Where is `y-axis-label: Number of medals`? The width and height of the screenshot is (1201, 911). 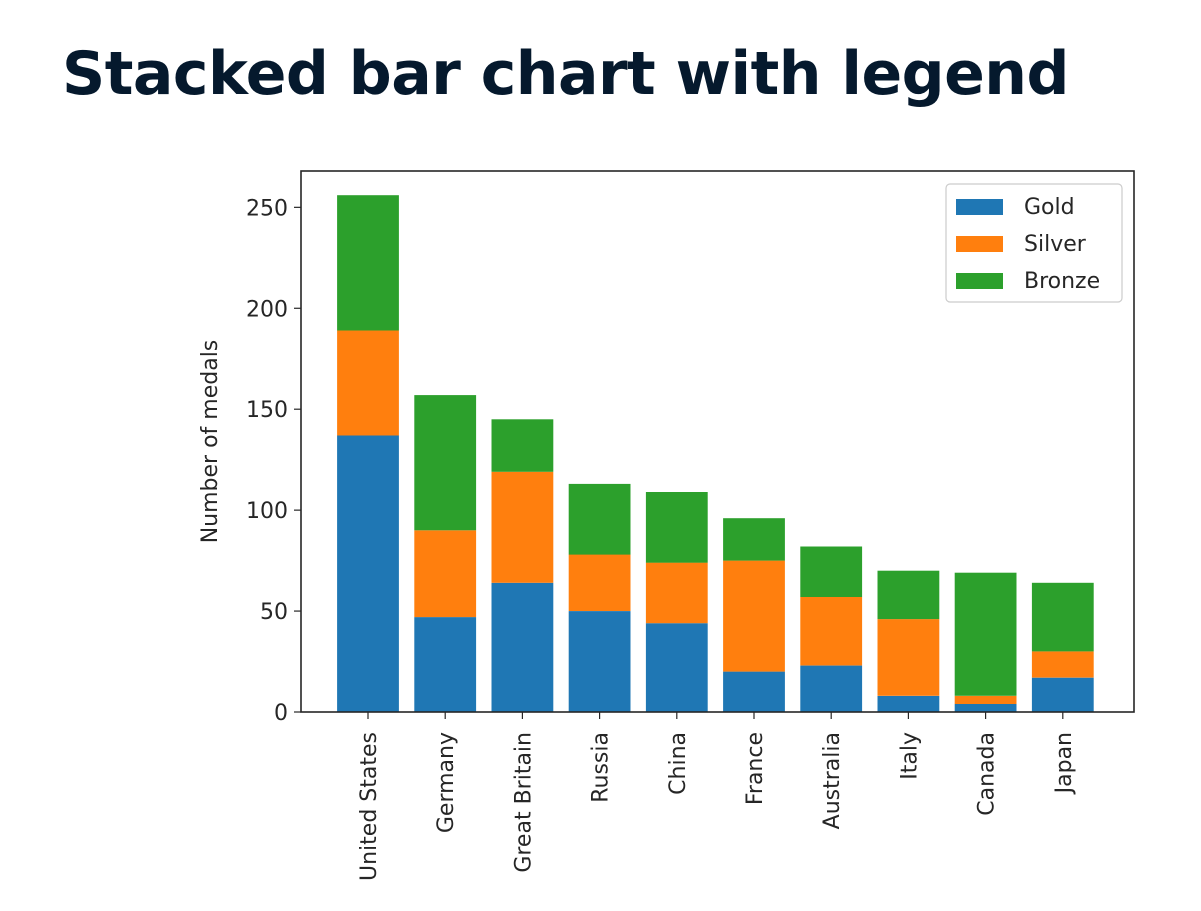
y-axis-label: Number of medals is located at coordinates (210, 442).